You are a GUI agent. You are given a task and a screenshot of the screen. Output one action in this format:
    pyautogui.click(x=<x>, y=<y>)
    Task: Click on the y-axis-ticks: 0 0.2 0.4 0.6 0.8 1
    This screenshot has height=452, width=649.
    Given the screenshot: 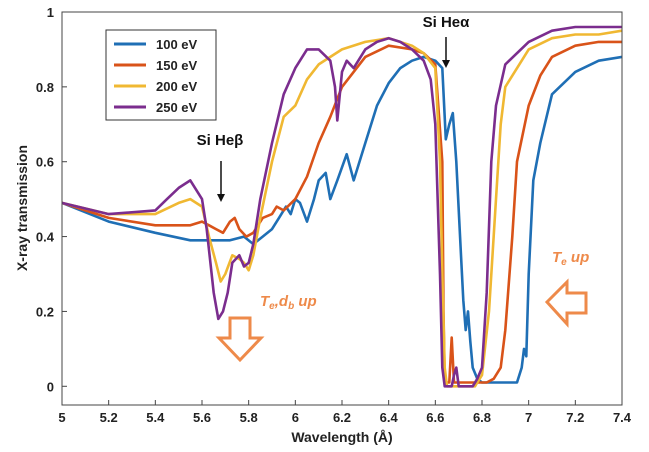 What is the action you would take?
    pyautogui.click(x=51, y=199)
    